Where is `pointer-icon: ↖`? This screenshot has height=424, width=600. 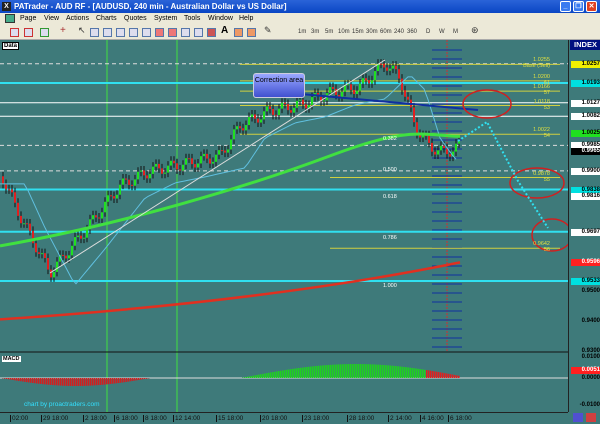
pointer-icon: ↖ is located at coordinates (82, 30).